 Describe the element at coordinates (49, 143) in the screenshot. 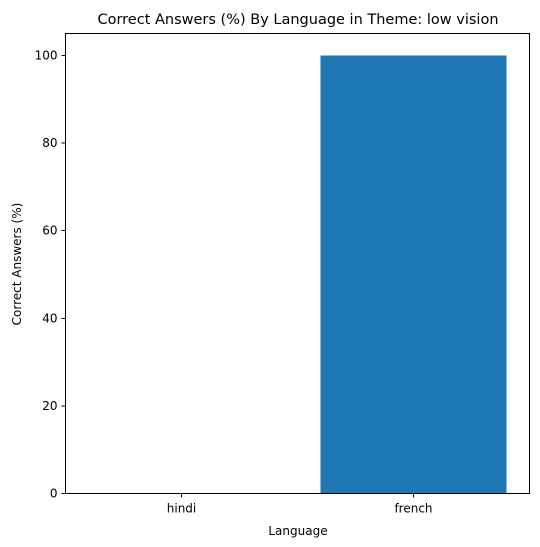

I see `y-tick-label-80: 80` at that location.